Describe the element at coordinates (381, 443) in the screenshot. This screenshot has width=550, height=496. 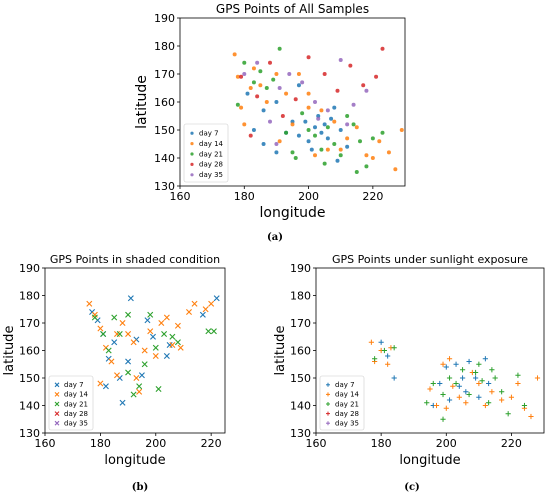
I see `x-tick-label: 180` at that location.